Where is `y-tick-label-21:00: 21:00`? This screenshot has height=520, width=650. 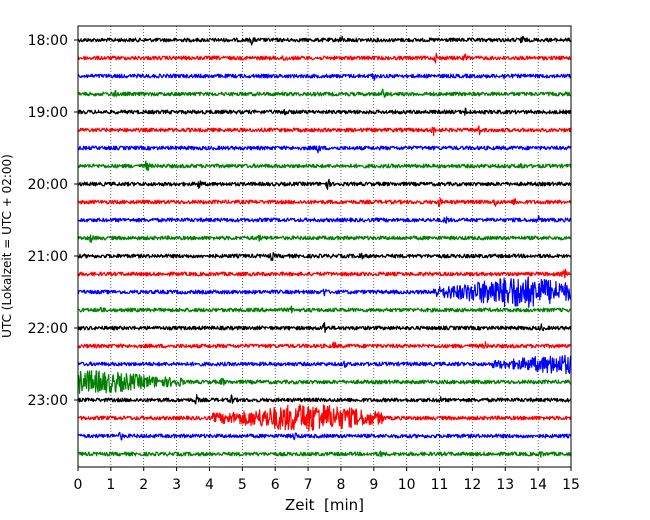 y-tick-label-21:00: 21:00 is located at coordinates (48, 257).